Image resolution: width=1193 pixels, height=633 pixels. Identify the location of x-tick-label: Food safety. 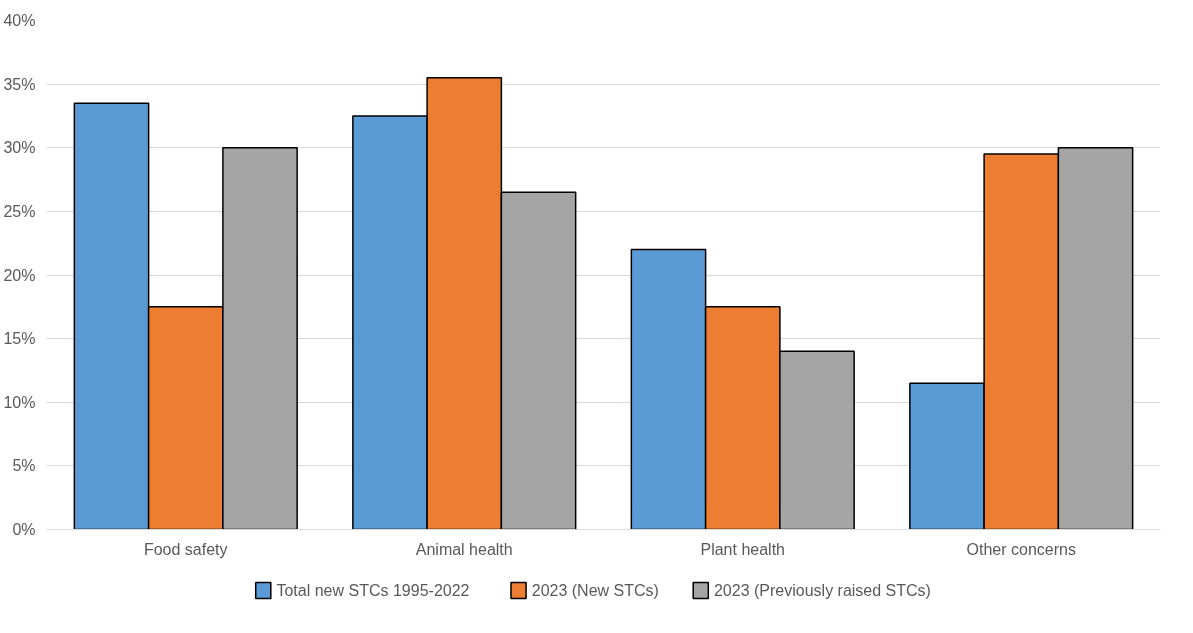
(185, 549).